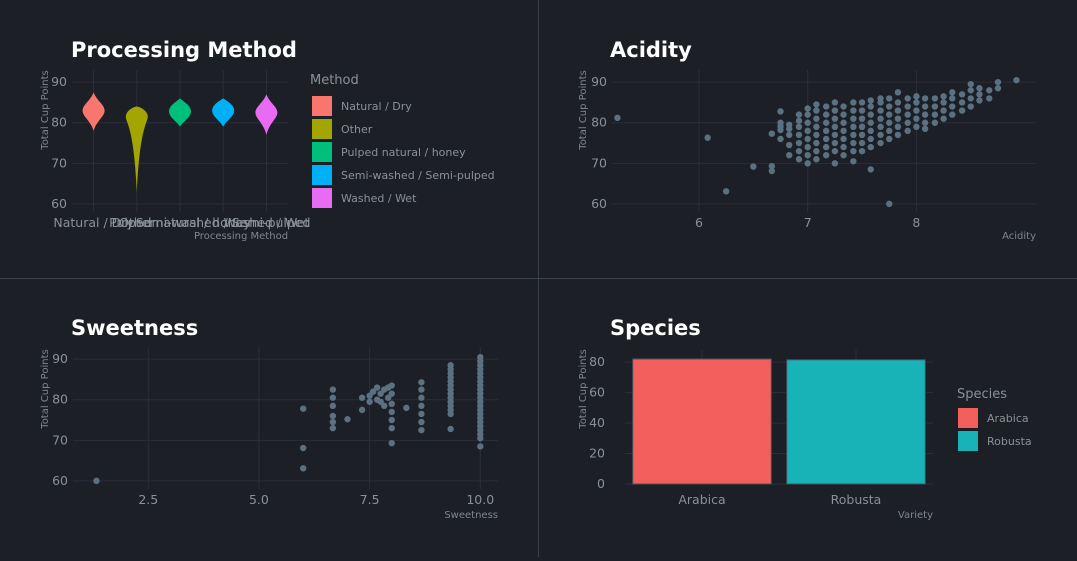 The width and height of the screenshot is (1077, 561). Describe the element at coordinates (655, 328) in the screenshot. I see `chart-title: Species` at that location.